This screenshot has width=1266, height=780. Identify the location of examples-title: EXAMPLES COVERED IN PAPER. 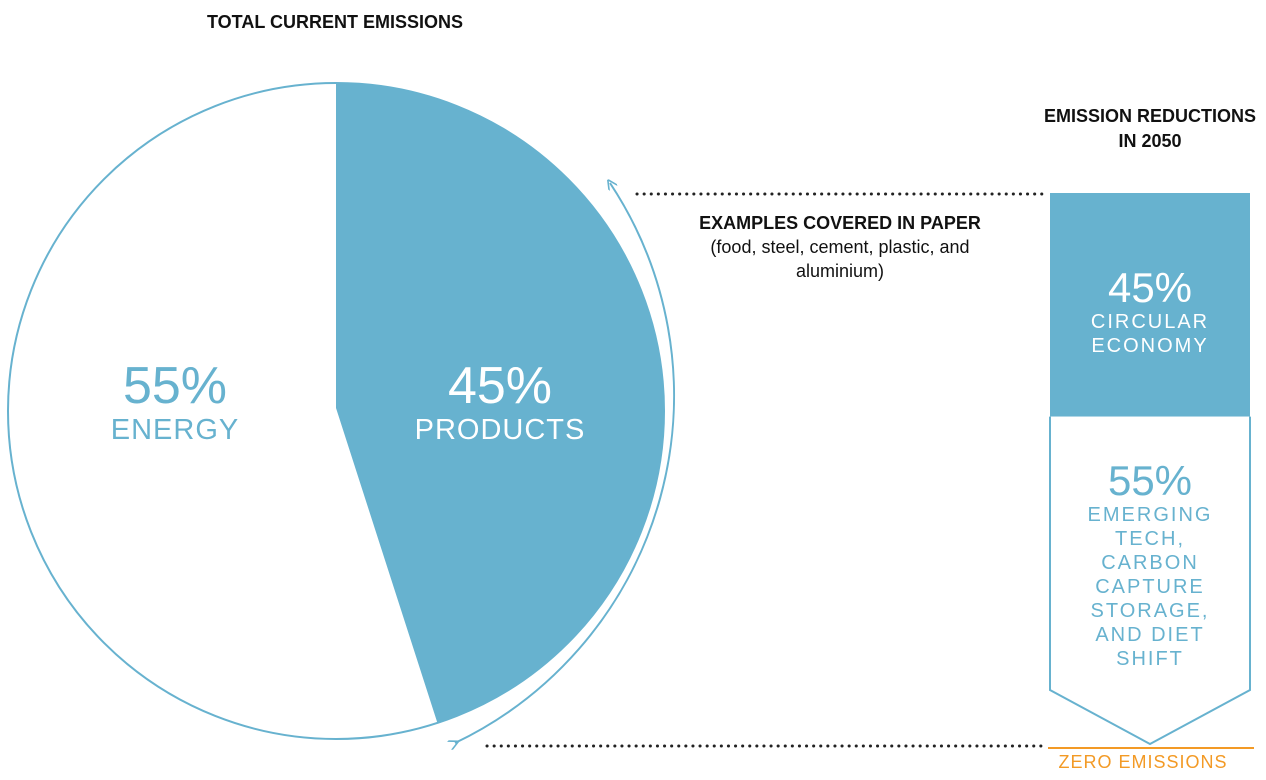
(840, 223).